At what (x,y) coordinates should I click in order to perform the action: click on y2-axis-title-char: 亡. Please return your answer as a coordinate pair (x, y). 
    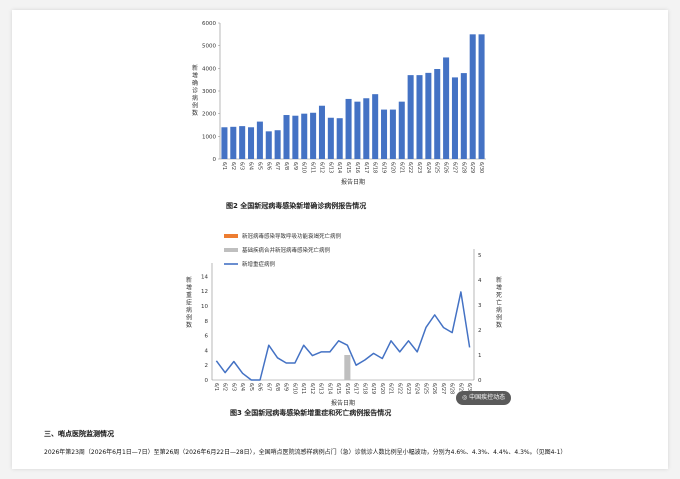
    Looking at the image, I should click on (499, 303).